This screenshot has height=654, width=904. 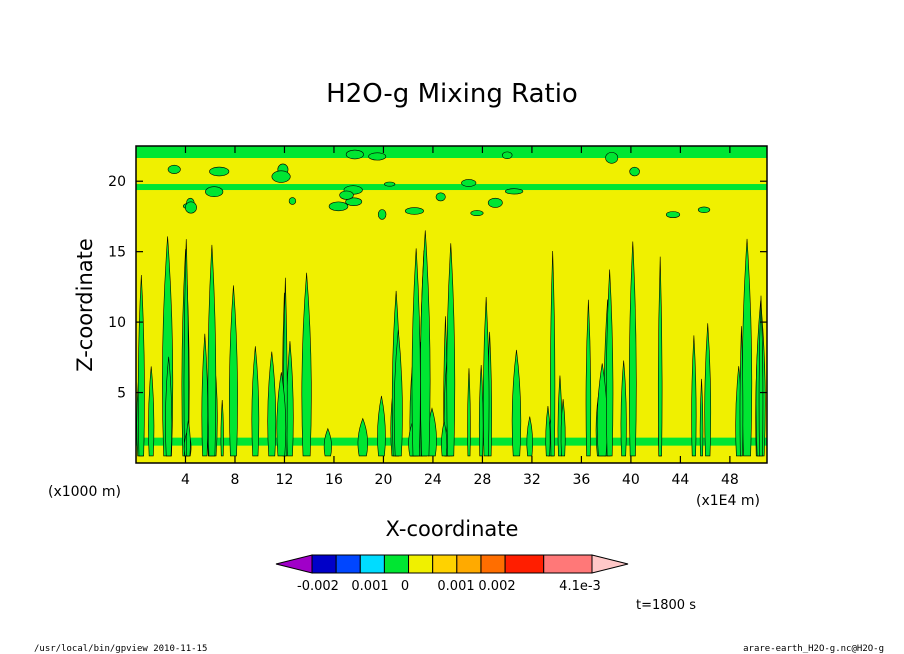 What do you see at coordinates (452, 94) in the screenshot?
I see `chart-title: H2O-g Mixing Ratio` at bounding box center [452, 94].